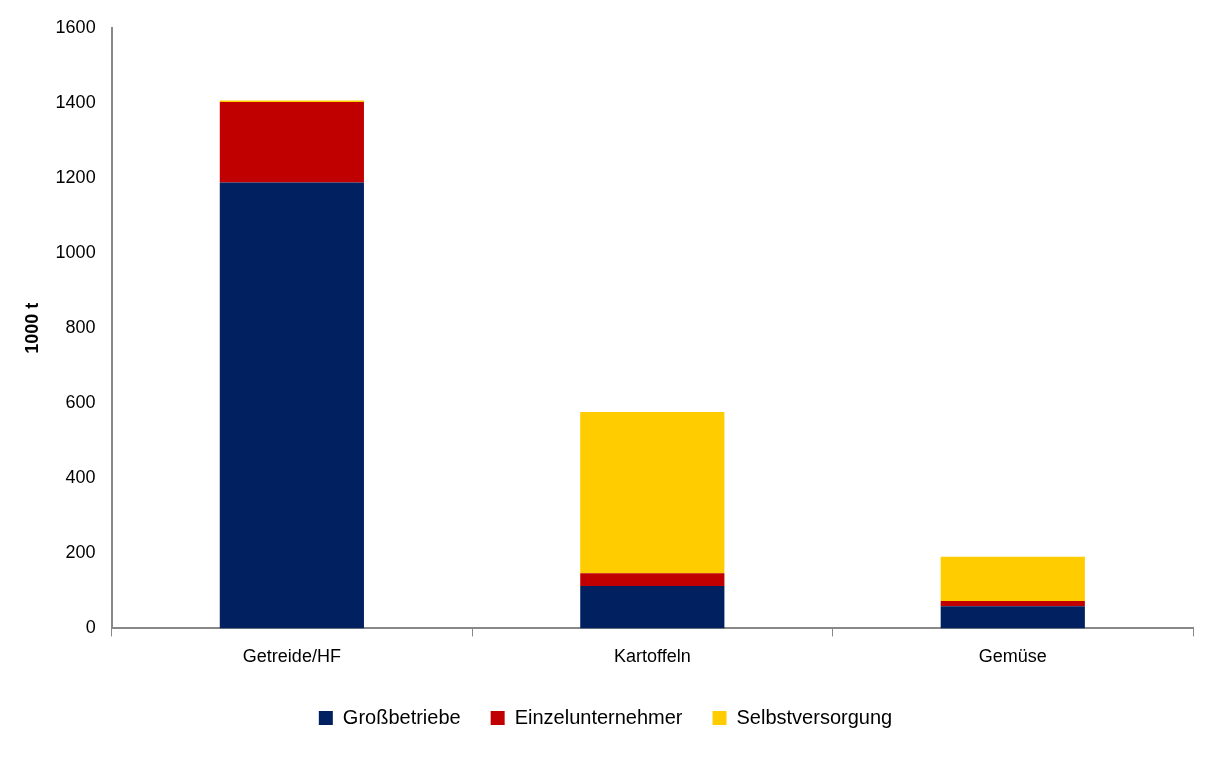 This screenshot has width=1216, height=758. Describe the element at coordinates (75, 102) in the screenshot. I see `y-tick-label: 1400` at that location.